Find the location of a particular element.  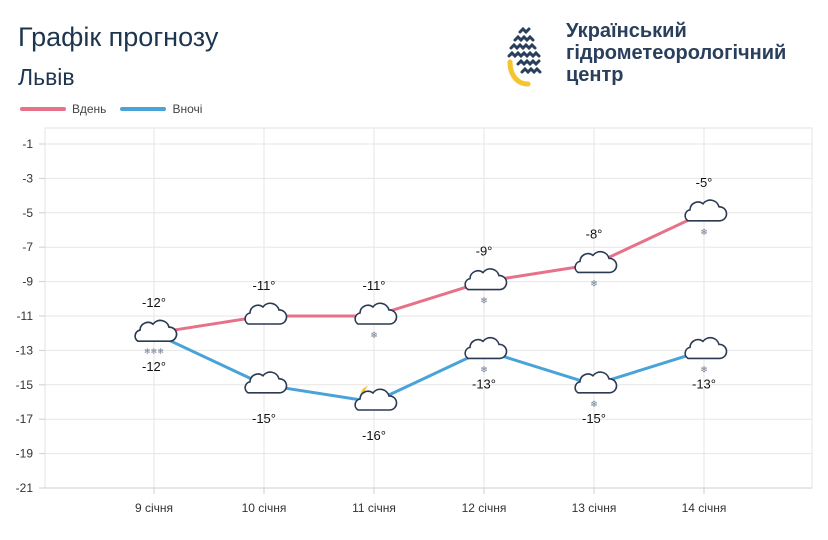

legend-label-night: Вночі is located at coordinates (187, 109).